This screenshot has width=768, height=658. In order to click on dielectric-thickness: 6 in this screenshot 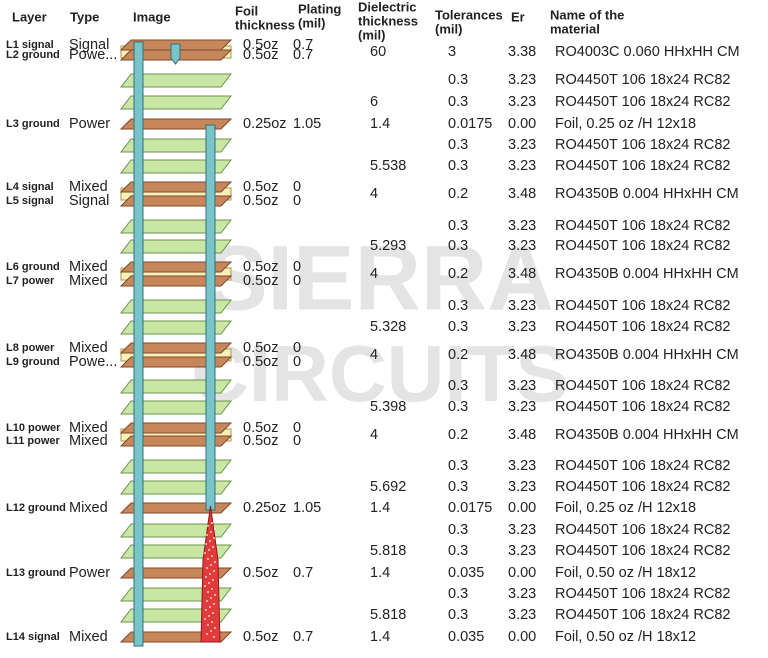, I will do `click(374, 102)`.